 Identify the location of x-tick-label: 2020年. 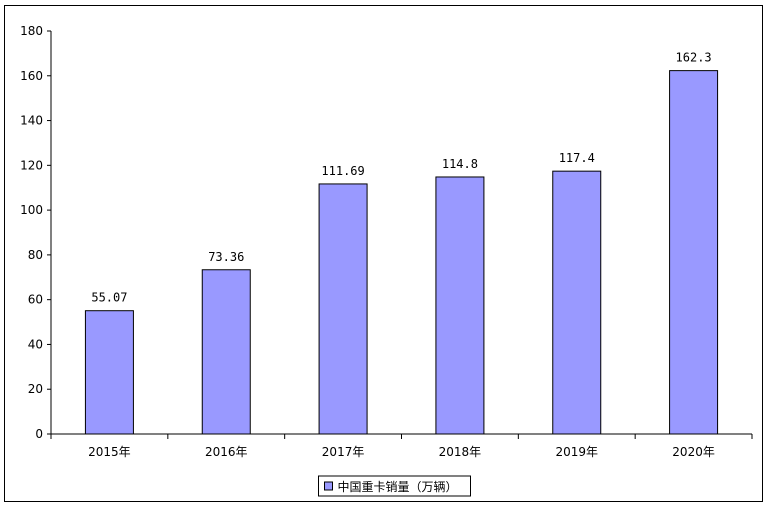
(693, 452).